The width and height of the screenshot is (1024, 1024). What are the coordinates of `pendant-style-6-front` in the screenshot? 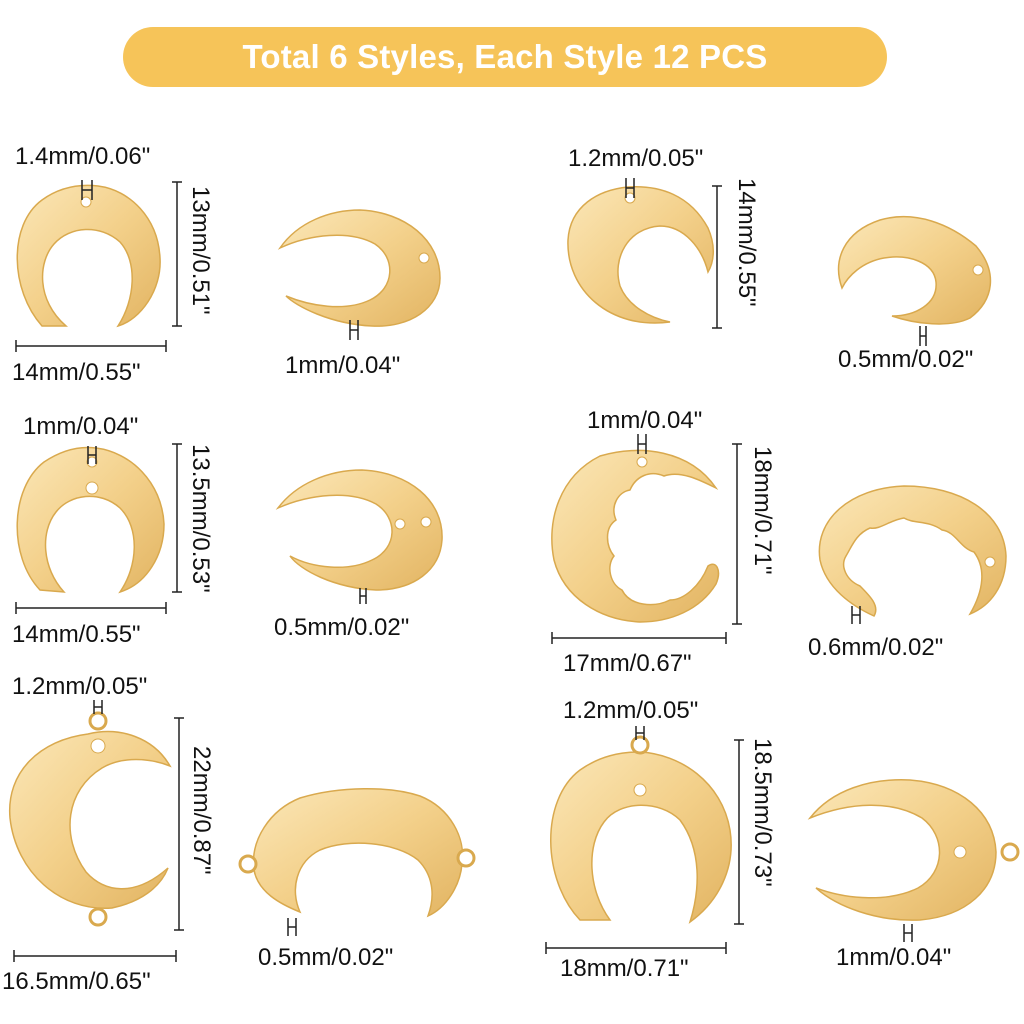 It's located at (641, 829).